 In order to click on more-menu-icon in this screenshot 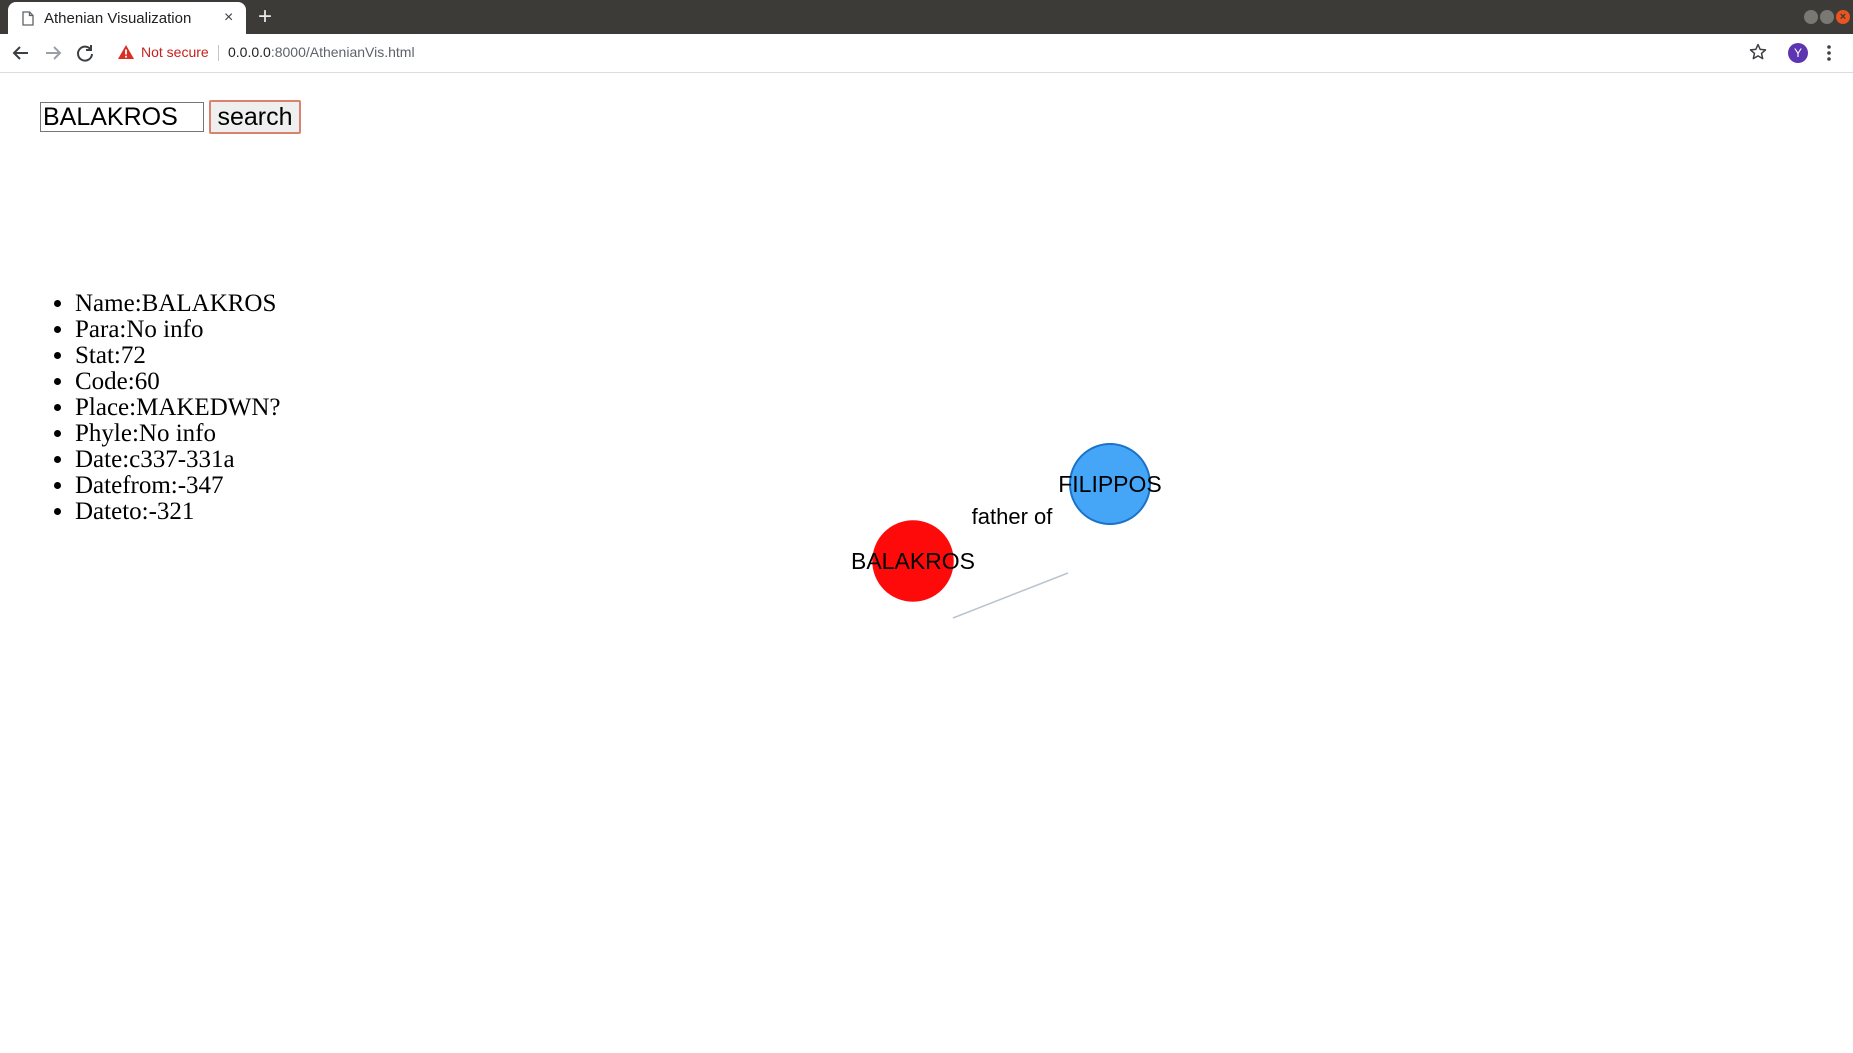, I will do `click(1829, 55)`.